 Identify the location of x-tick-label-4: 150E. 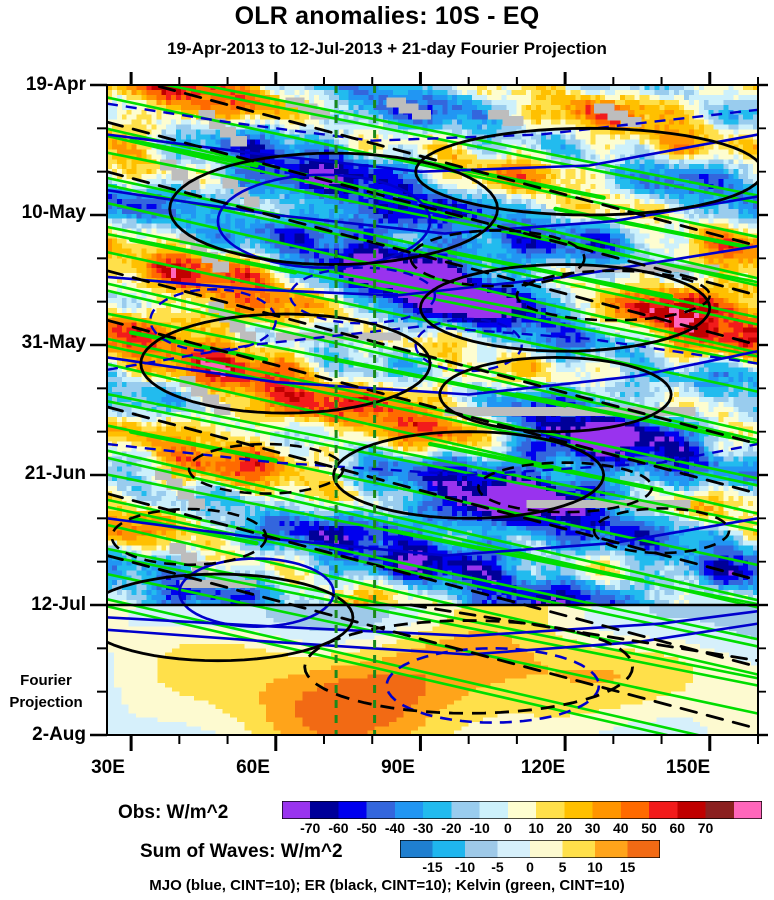
(688, 767).